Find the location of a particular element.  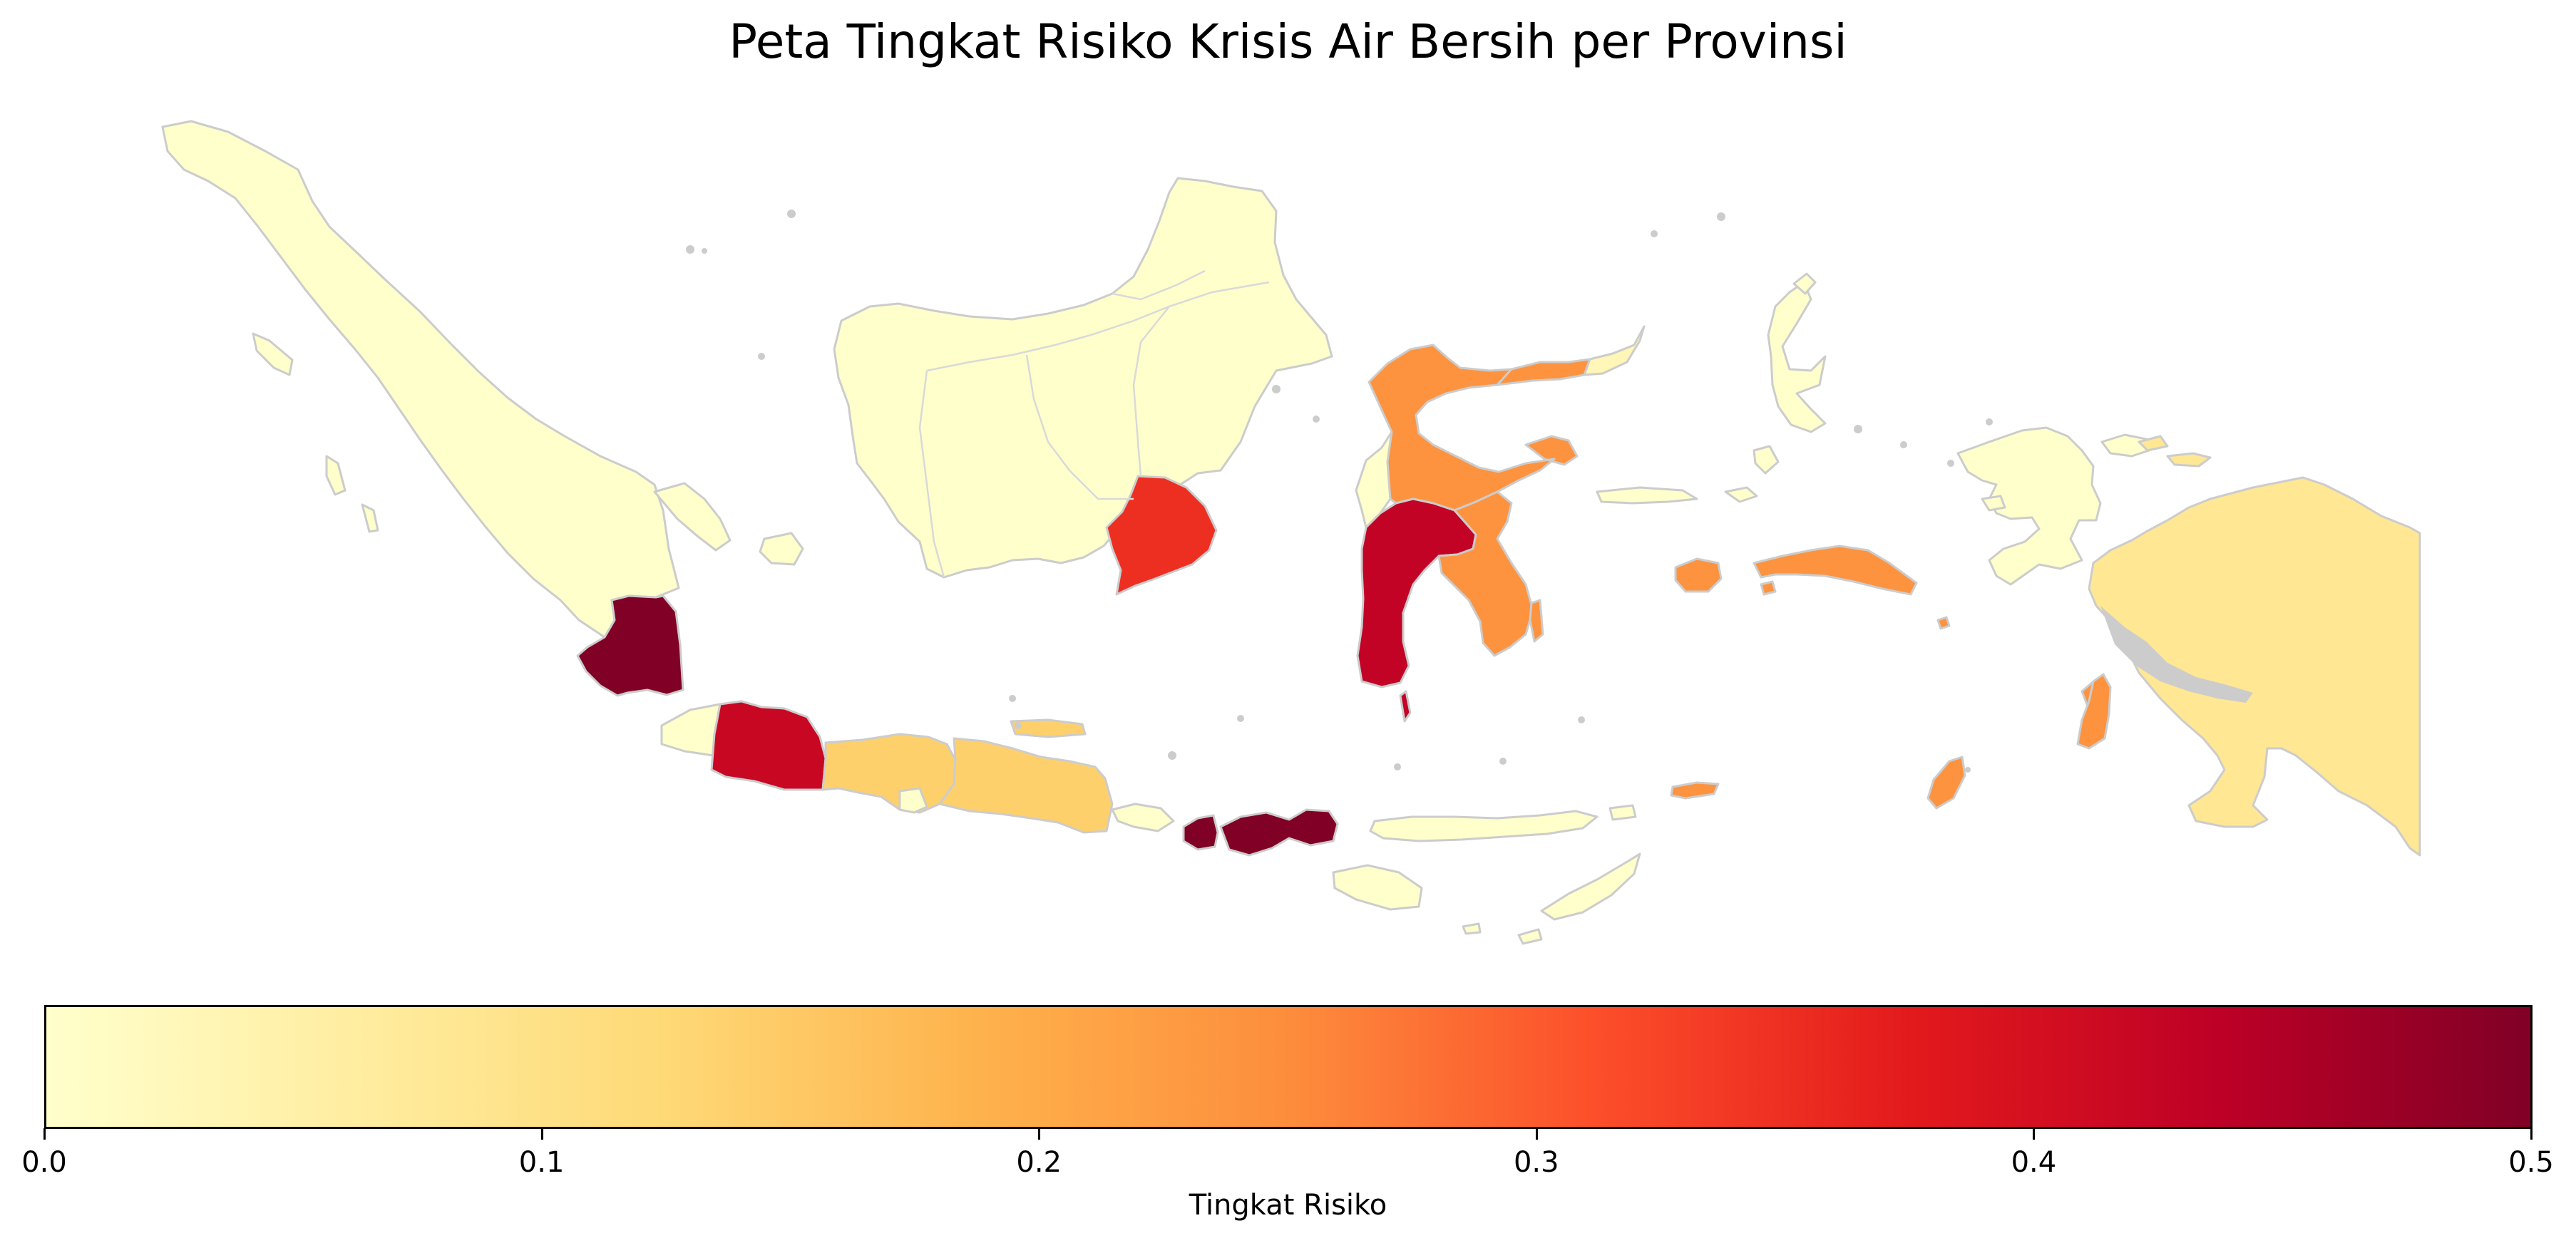

colorbar-tick-label: 0.0 is located at coordinates (44, 1162).